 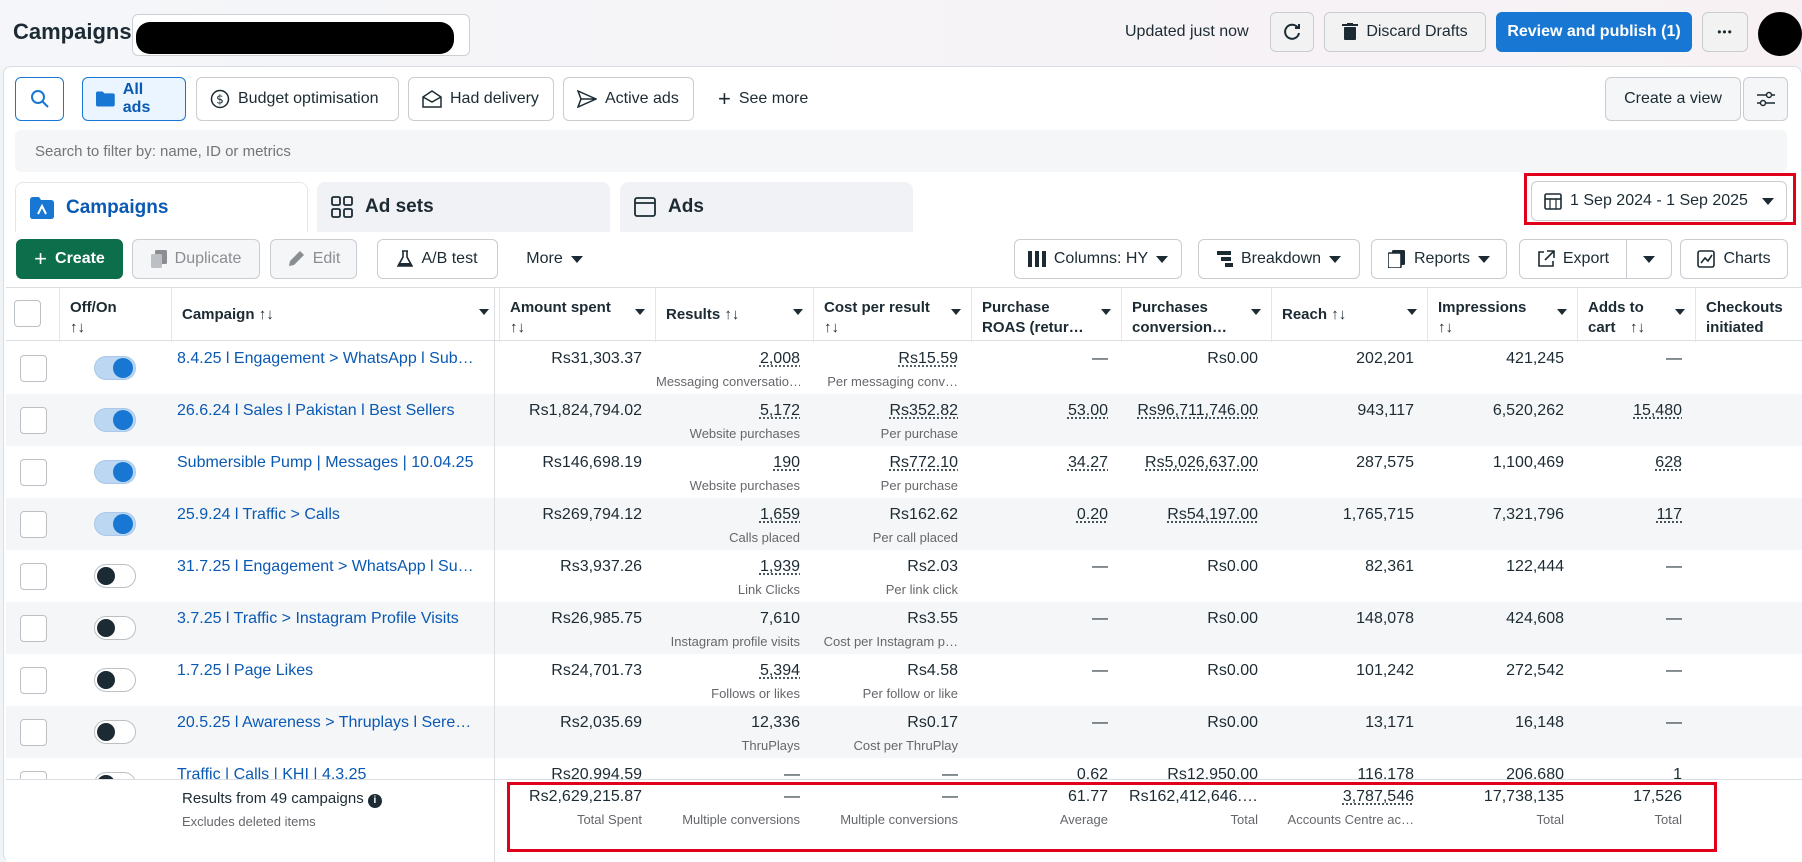 What do you see at coordinates (628, 99) in the screenshot?
I see `chip-active-ads: Active ads` at bounding box center [628, 99].